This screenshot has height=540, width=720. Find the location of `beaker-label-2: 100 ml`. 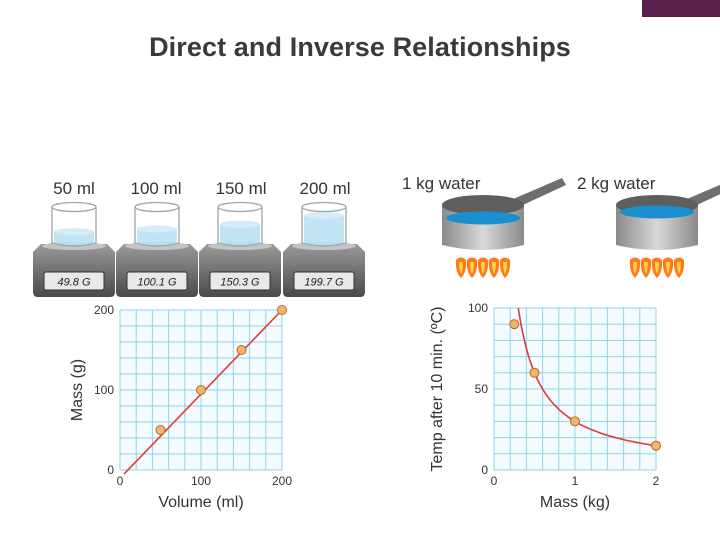

beaker-label-2: 100 ml is located at coordinates (156, 188).